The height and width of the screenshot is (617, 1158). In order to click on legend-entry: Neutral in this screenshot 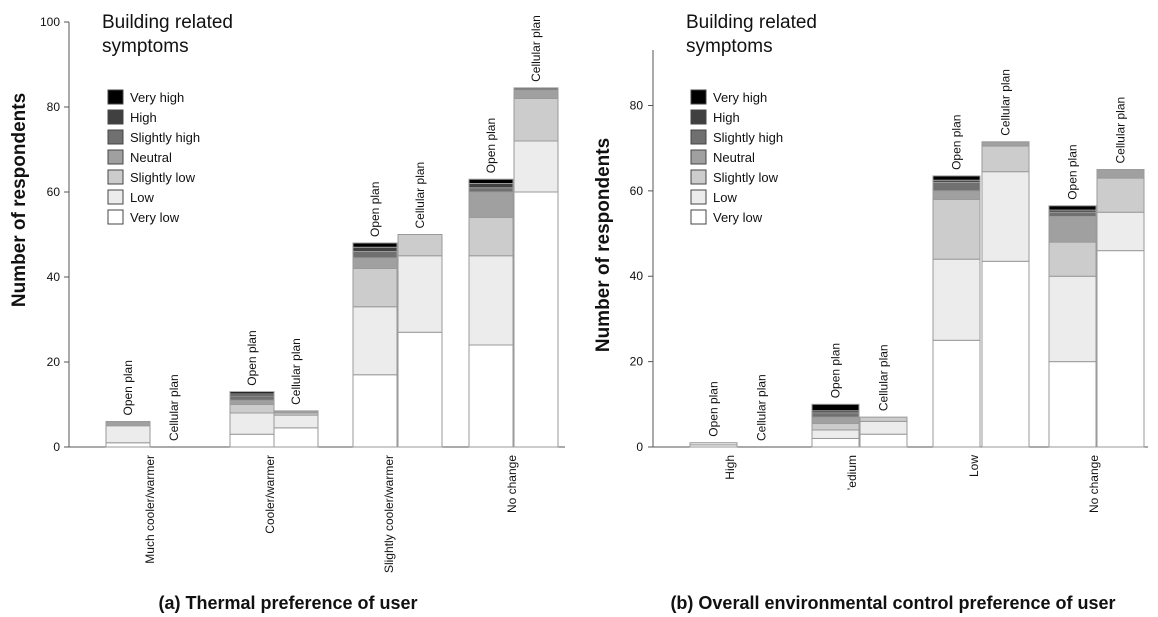, I will do `click(151, 157)`.